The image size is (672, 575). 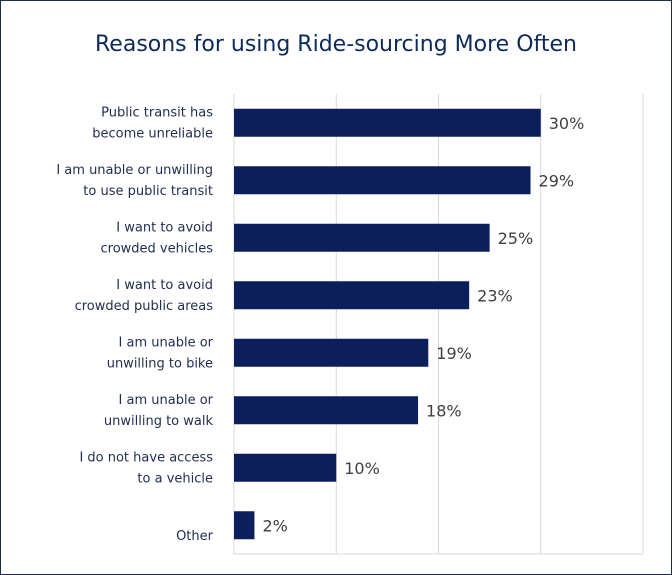 What do you see at coordinates (146, 468) in the screenshot?
I see `category-label: I do not have access to a vehicle` at bounding box center [146, 468].